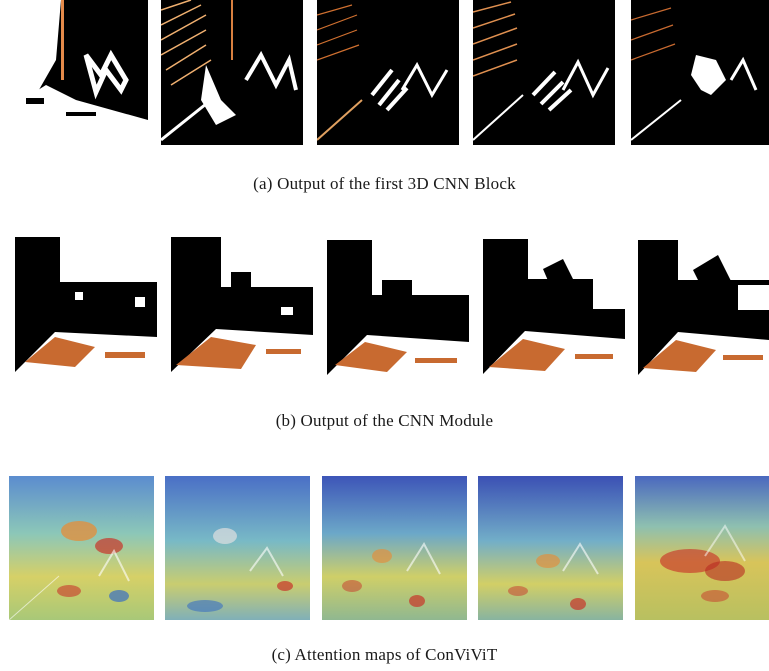 The width and height of the screenshot is (769, 671). Describe the element at coordinates (384, 420) in the screenshot. I see `caption-b: (b) Output of the CNN Module` at that location.